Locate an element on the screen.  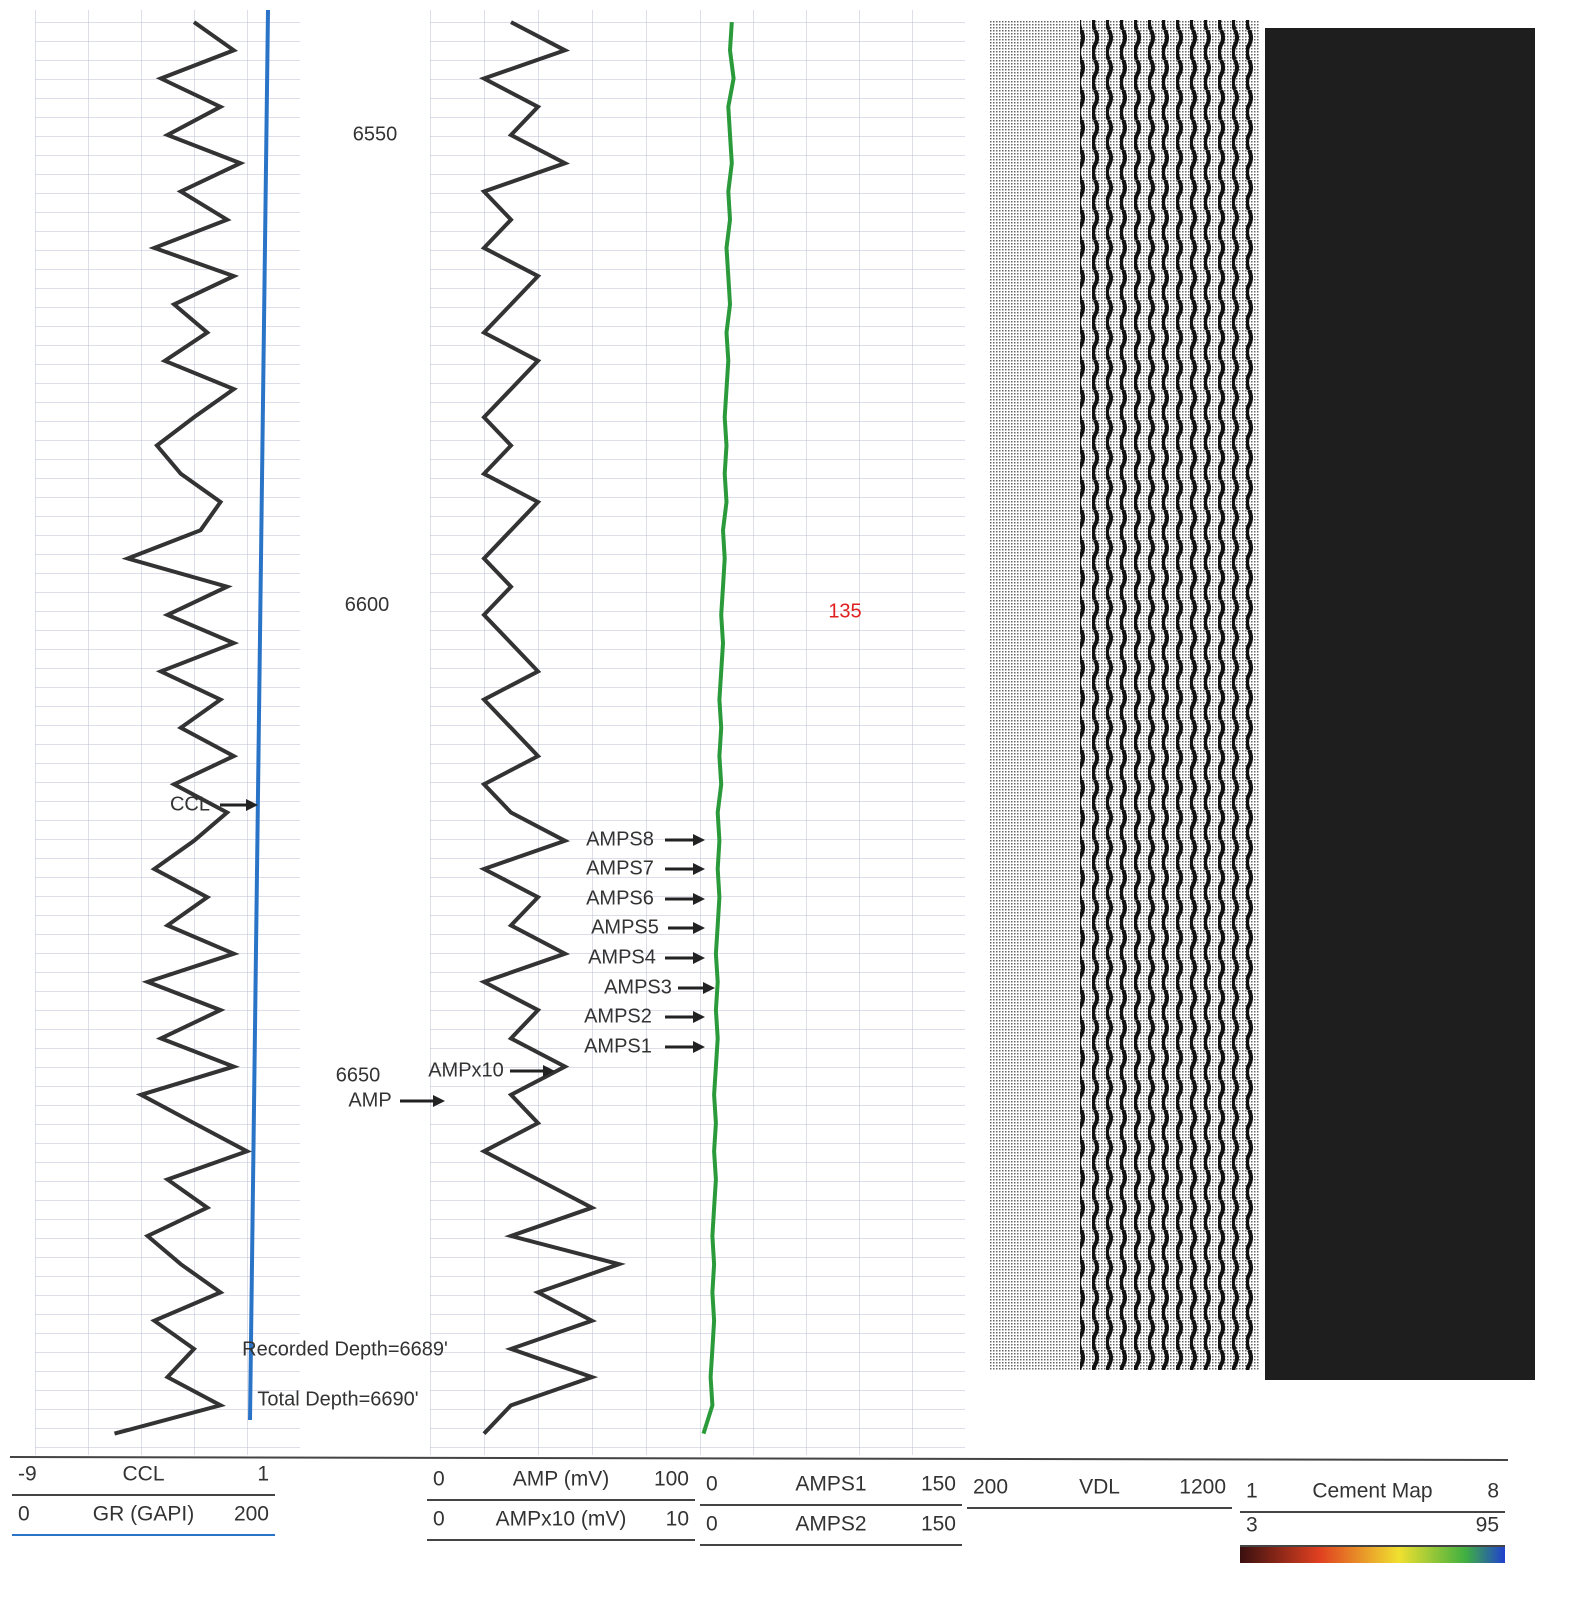
scale-label: AMPS2 is located at coordinates (830, 1524).